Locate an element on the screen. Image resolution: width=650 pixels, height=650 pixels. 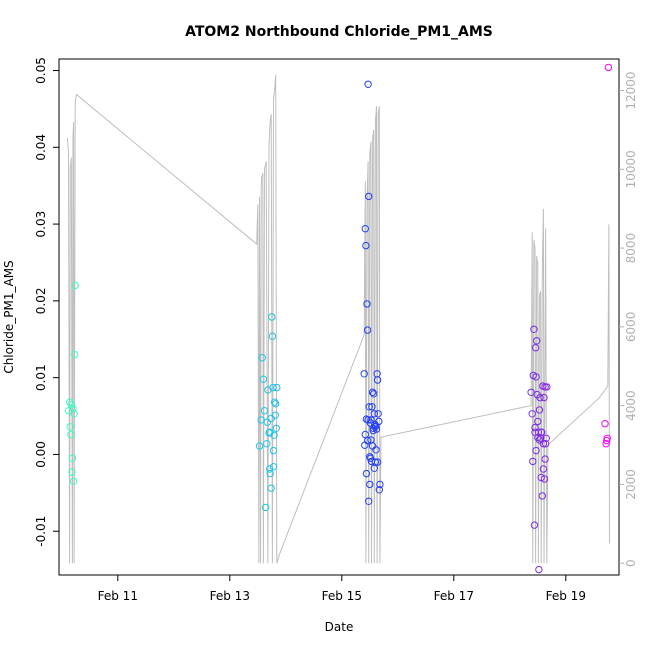
y-tick-label: 0.02 is located at coordinates (41, 301).